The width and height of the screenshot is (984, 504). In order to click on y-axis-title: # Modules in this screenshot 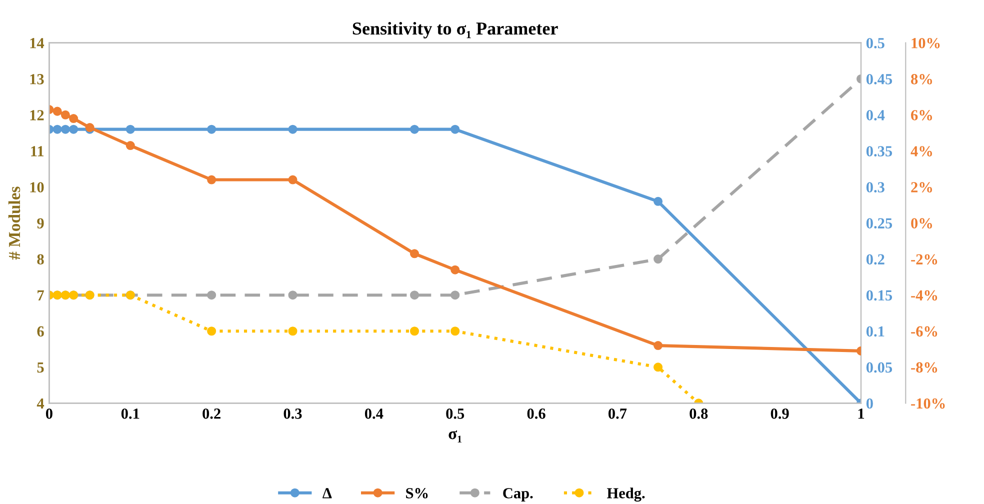, I will do `click(14, 223)`.